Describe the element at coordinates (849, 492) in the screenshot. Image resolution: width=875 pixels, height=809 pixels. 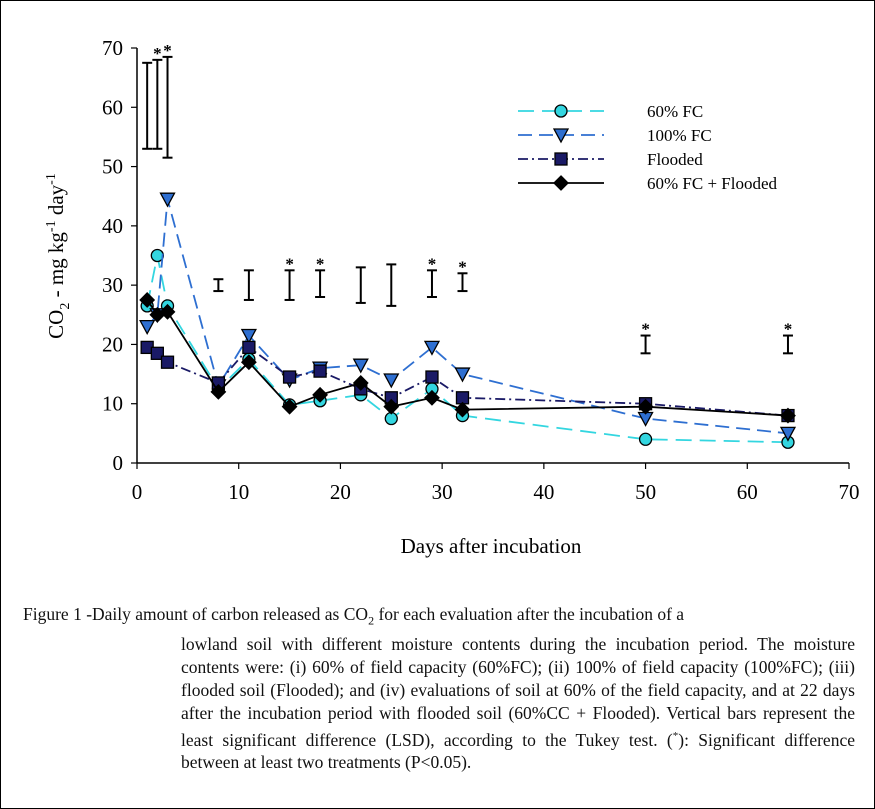
I see `x-tick-label: 70` at that location.